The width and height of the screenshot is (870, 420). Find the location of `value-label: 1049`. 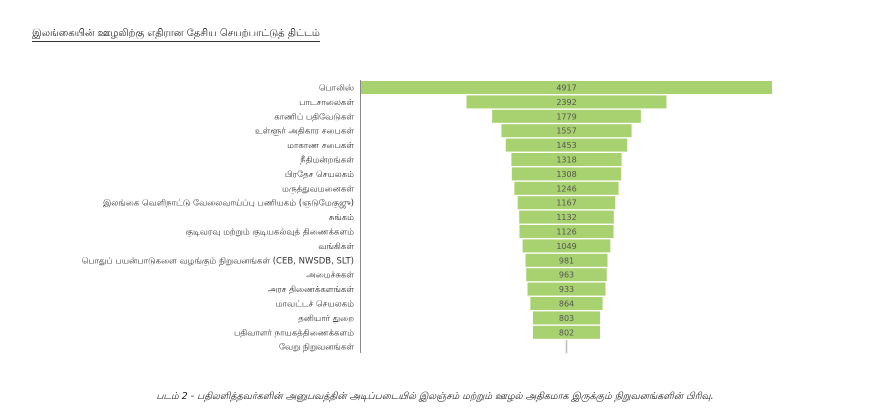

value-label: 1049 is located at coordinates (566, 246).